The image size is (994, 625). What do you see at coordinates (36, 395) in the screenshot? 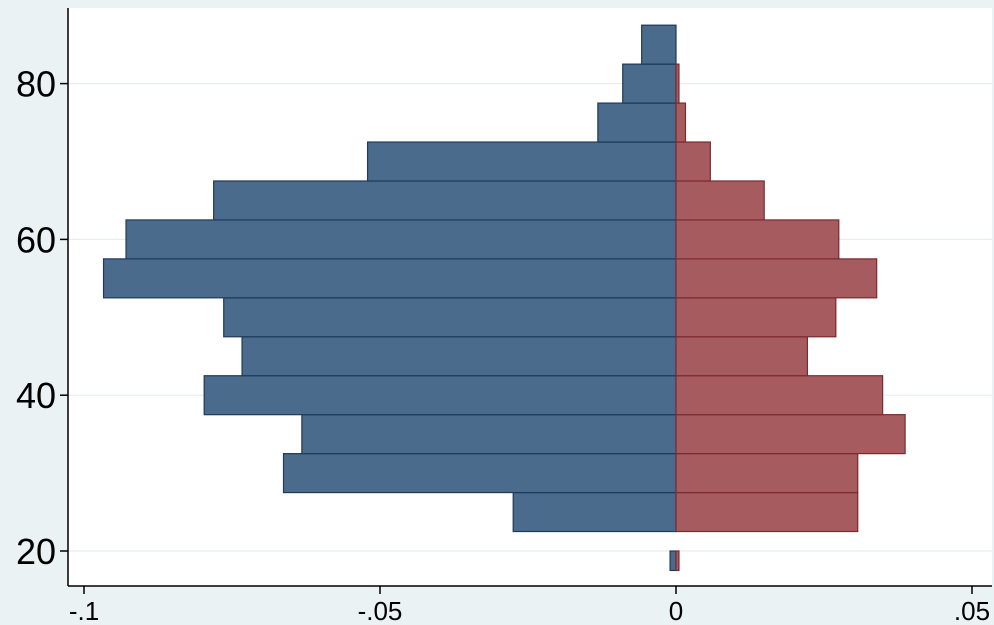
I see `y-tick-label-40: 40` at bounding box center [36, 395].